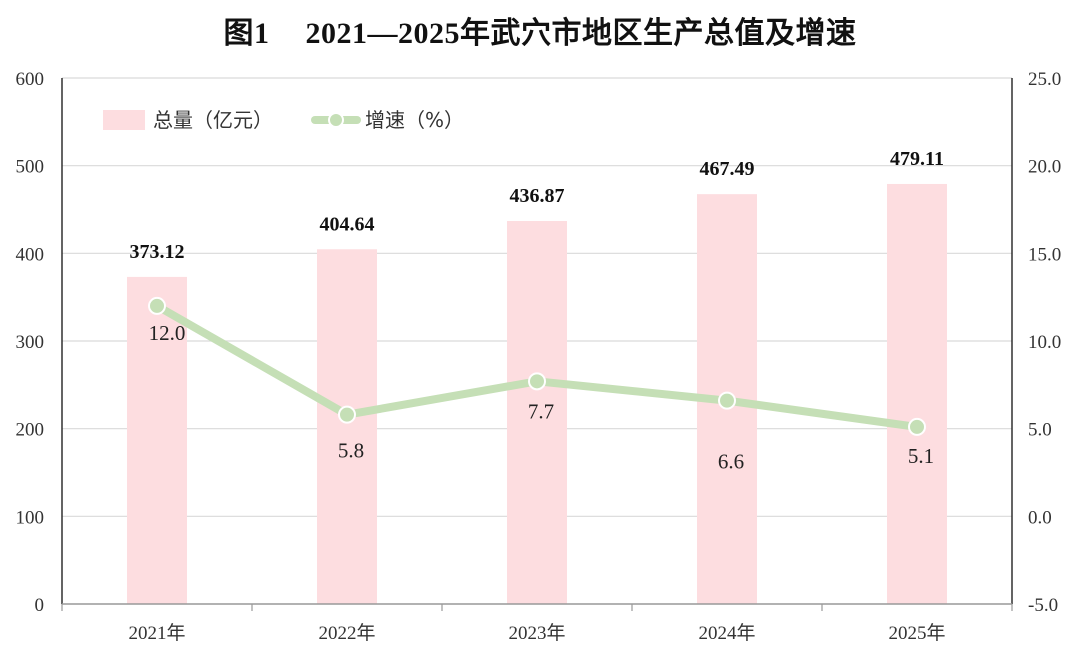 This screenshot has height=658, width=1080. Describe the element at coordinates (124, 120) in the screenshot. I see `legend-swatch-bar` at that location.